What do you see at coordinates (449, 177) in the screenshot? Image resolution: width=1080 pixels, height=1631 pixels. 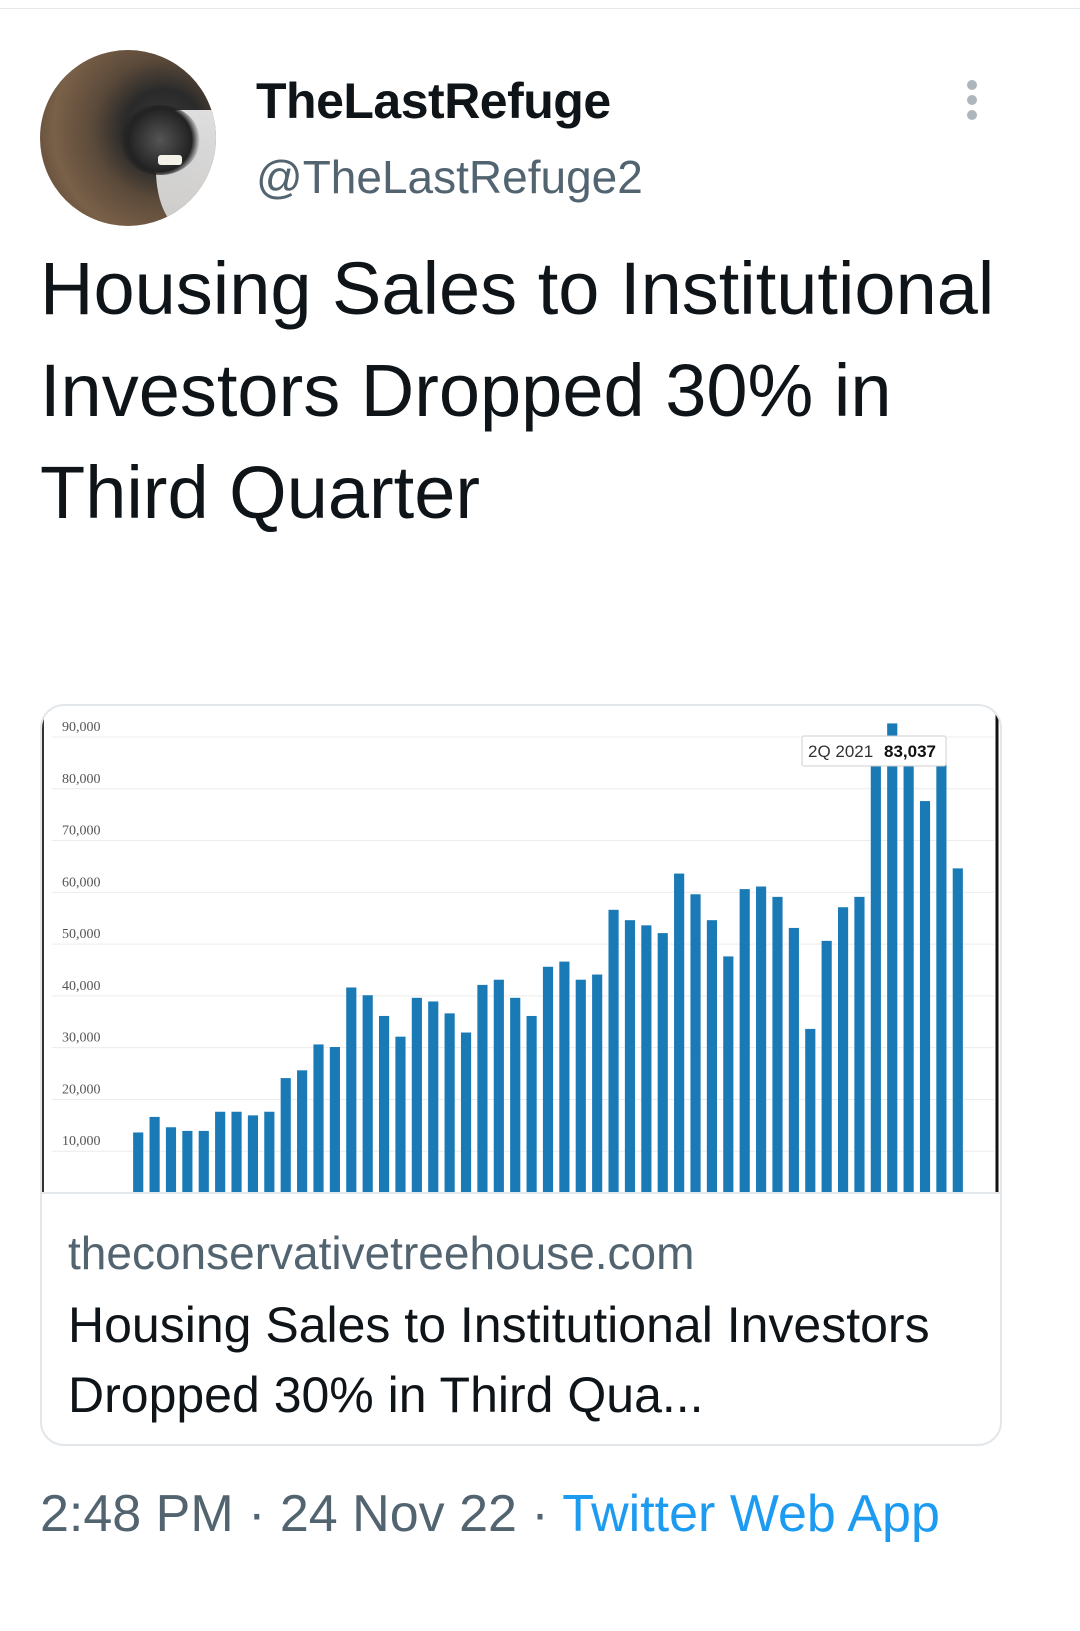 I see `user-handle: @TheLastRefuge2` at bounding box center [449, 177].